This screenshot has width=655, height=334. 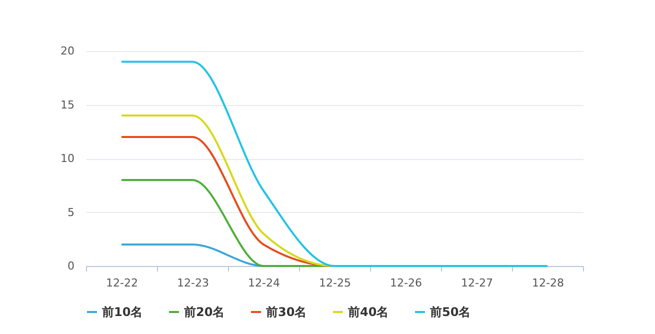 I want to click on legend-label: 前10名, so click(x=122, y=312).